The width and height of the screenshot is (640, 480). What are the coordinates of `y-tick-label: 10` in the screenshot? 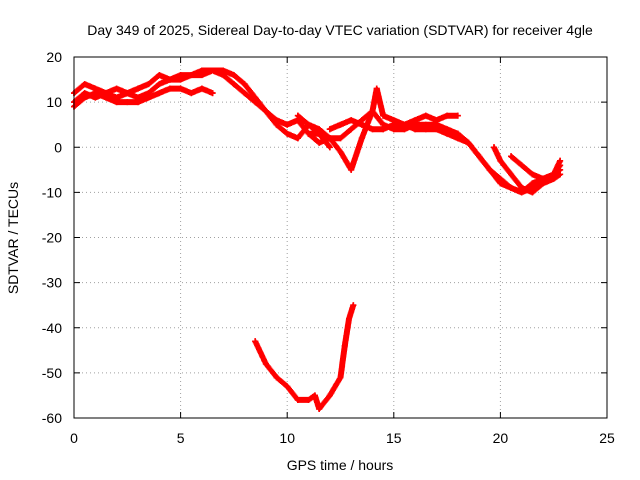 It's located at (54, 102).